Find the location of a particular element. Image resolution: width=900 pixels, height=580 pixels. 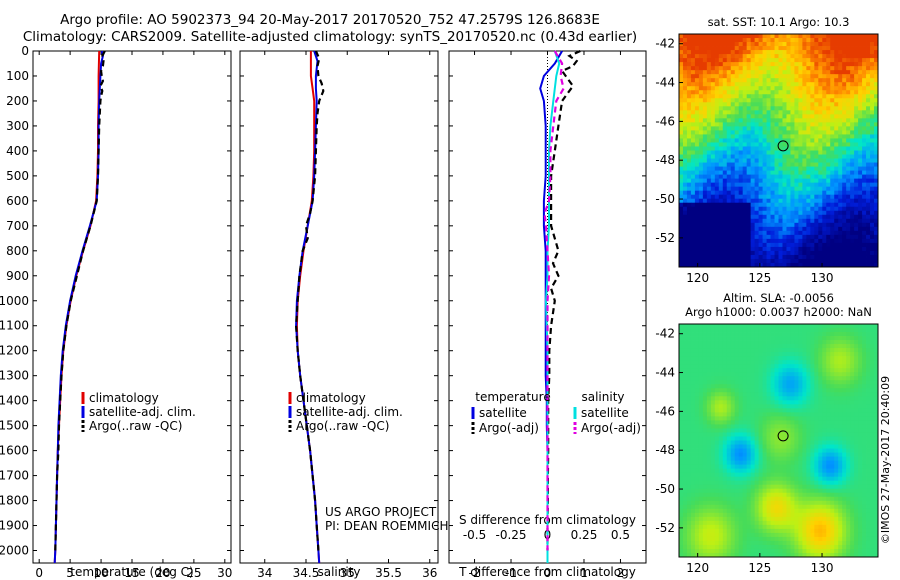

depth-tick-label: 1600 is located at coordinates (14, 451).